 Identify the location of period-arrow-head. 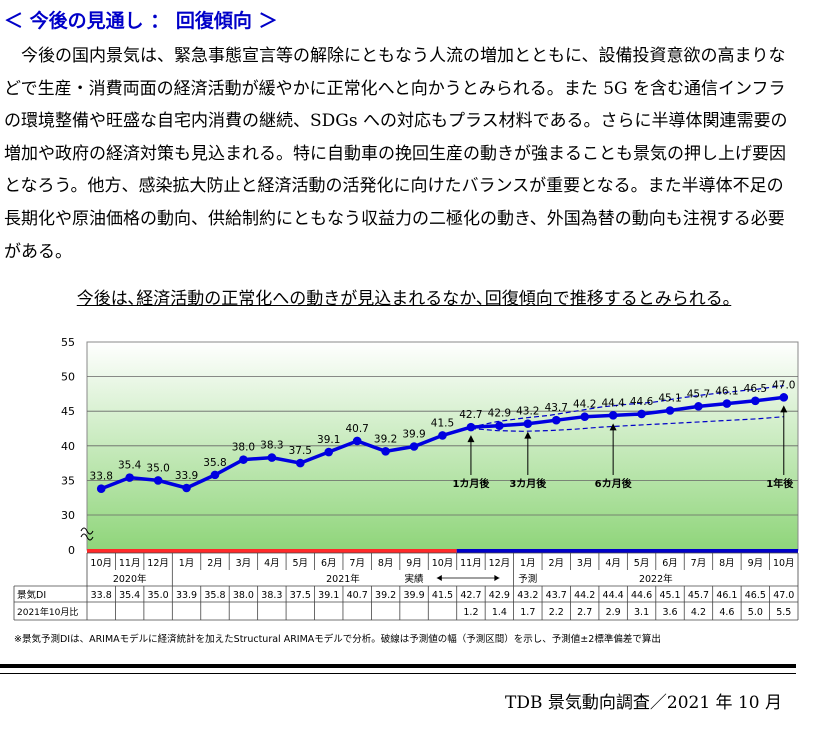
(497, 578).